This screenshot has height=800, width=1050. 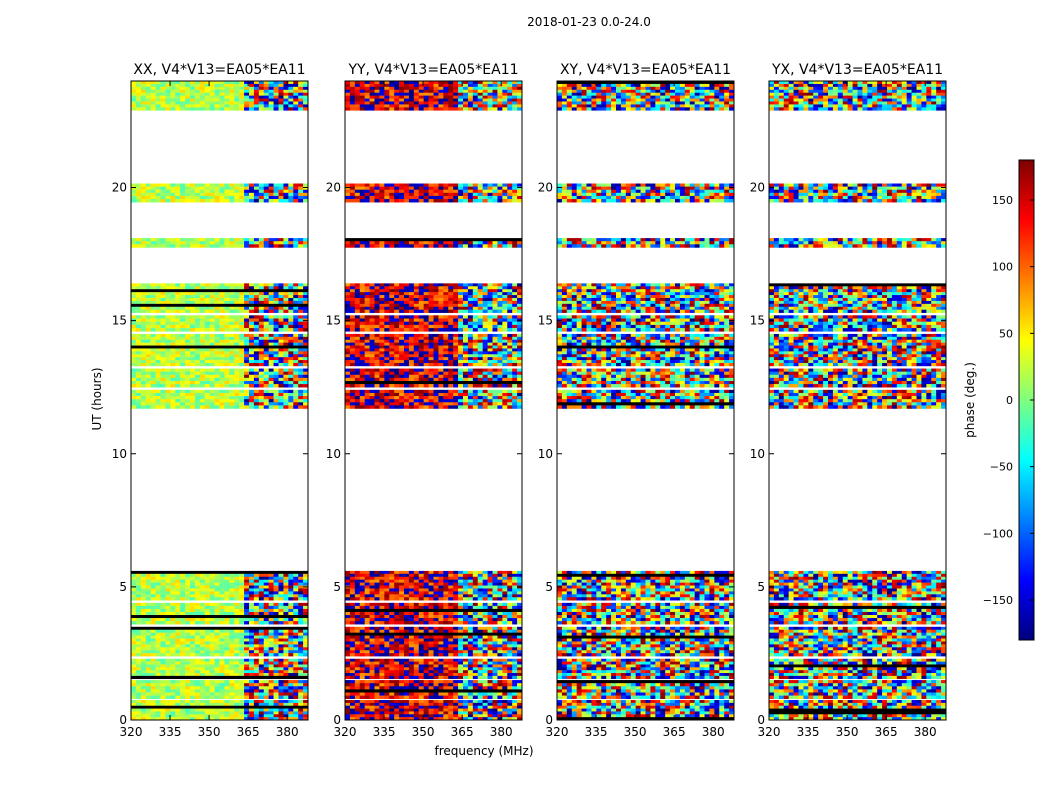 I want to click on panel-3-ytick-label-1: 5, so click(x=549, y=587).